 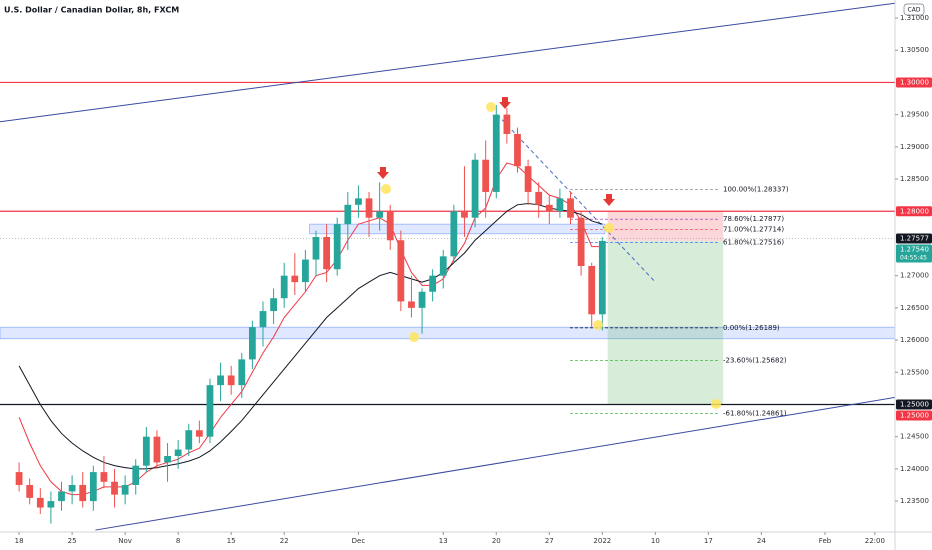 I want to click on fib-label: 71.00%(1.27714), so click(x=753, y=230).